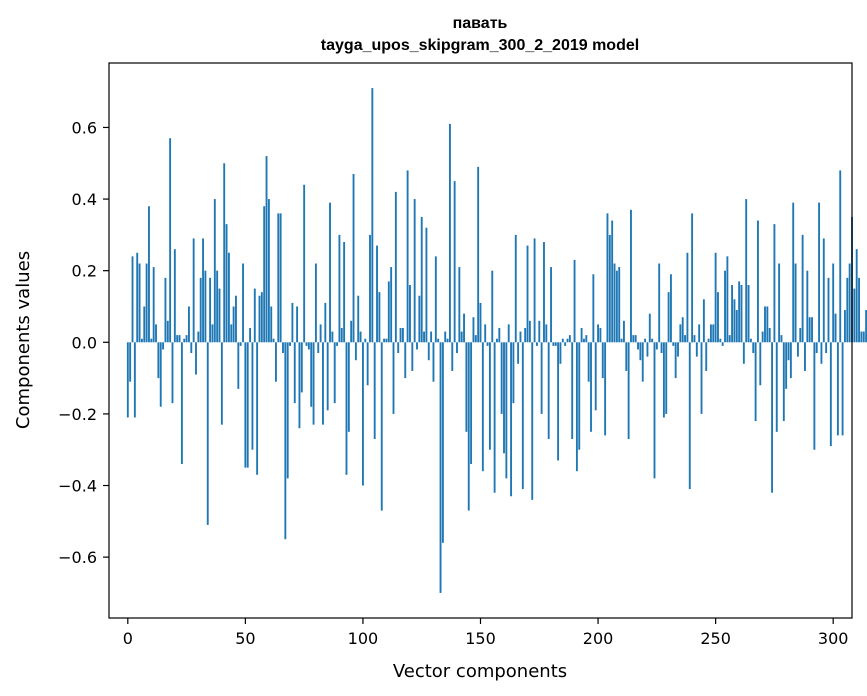 The image size is (867, 696). I want to click on y-tick-label: 0.6, so click(84, 127).